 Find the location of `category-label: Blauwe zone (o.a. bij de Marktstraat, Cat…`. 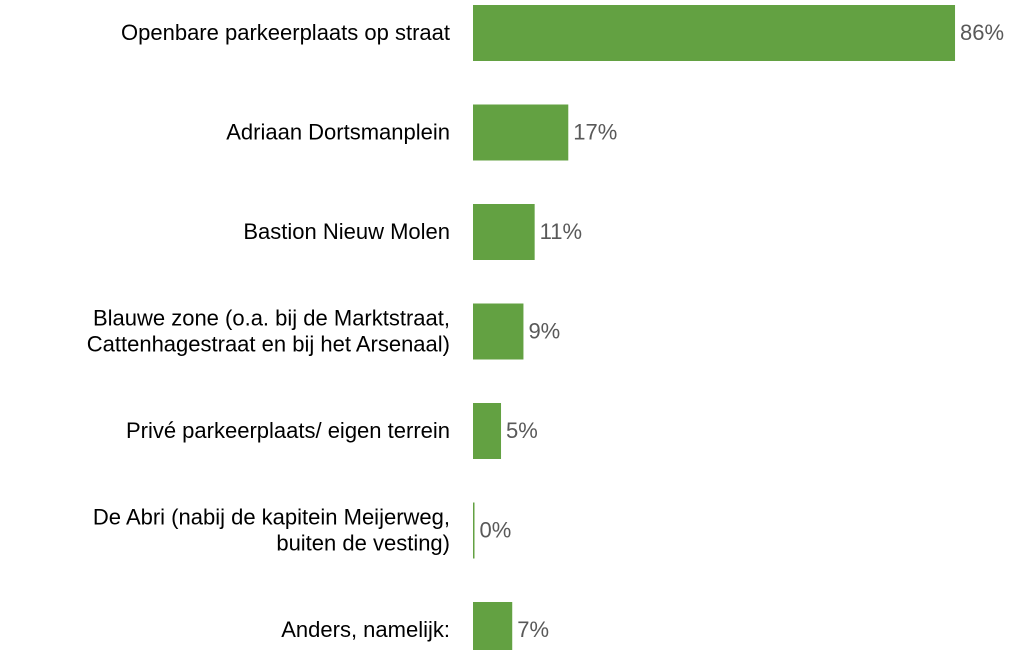

category-label: Blauwe zone (o.a. bij de Marktstraat, Cat… is located at coordinates (268, 330).